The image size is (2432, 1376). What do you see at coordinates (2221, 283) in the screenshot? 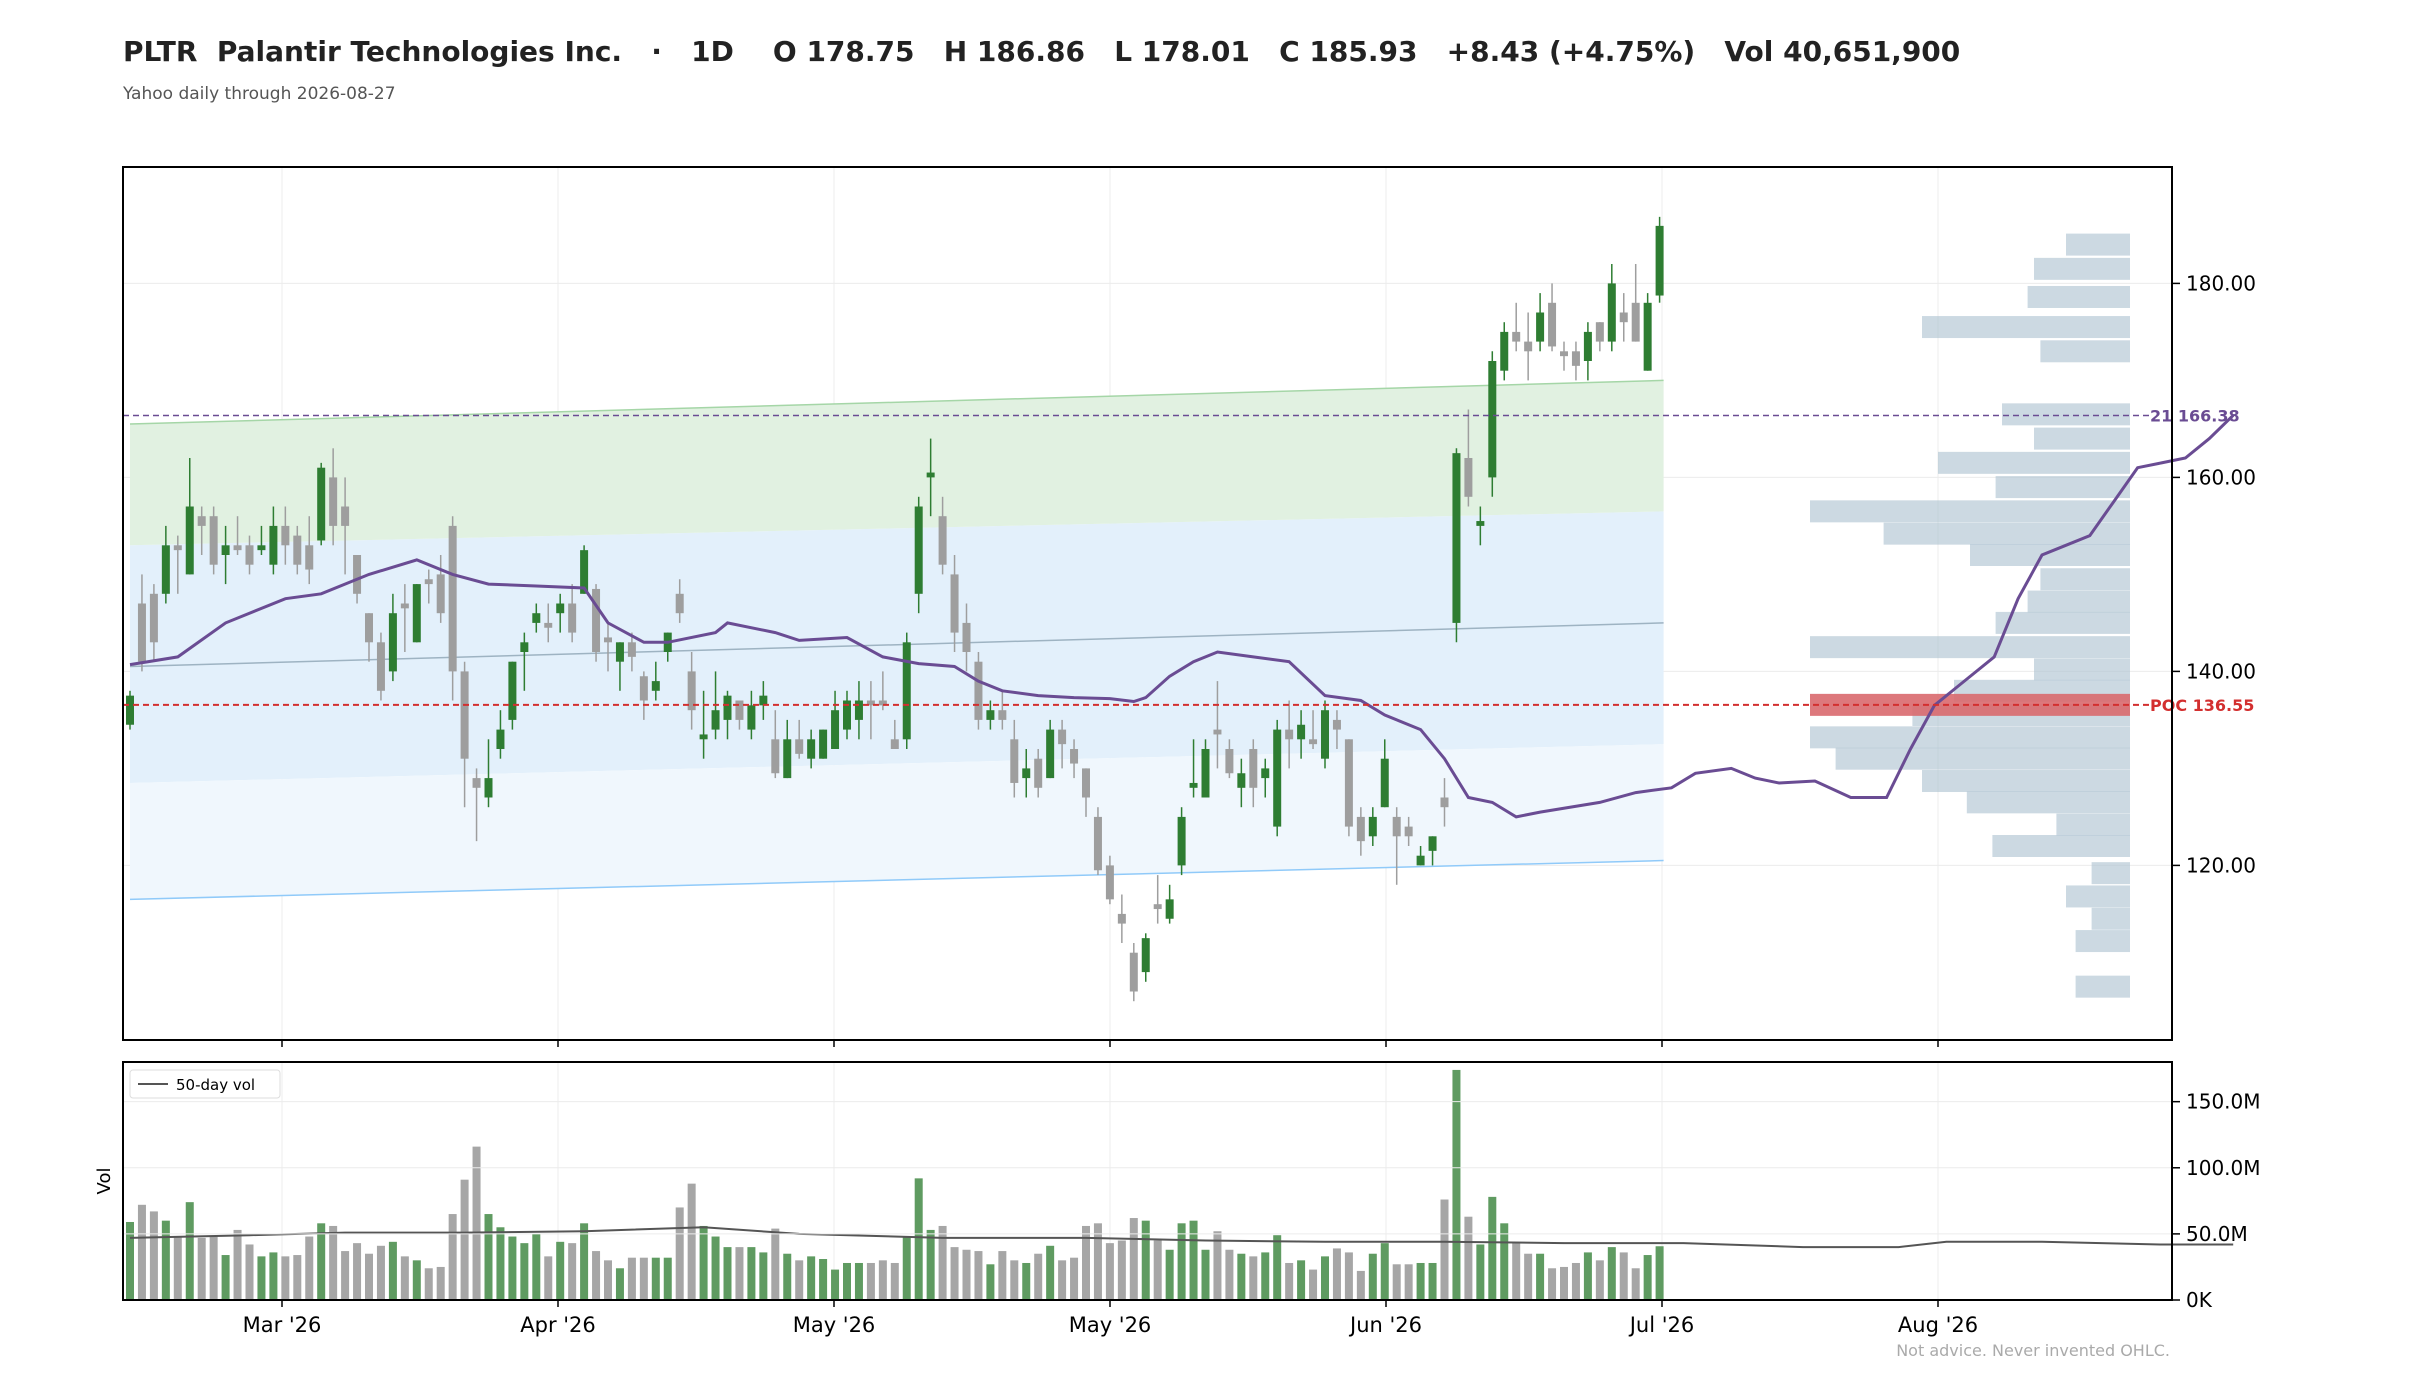
I see `price-tick-label: 180.00` at bounding box center [2221, 283].